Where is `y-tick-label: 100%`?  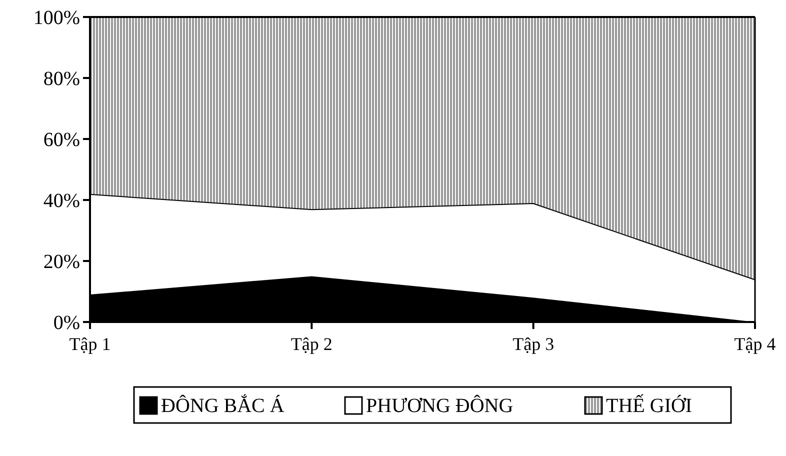
y-tick-label: 100% is located at coordinates (56, 18).